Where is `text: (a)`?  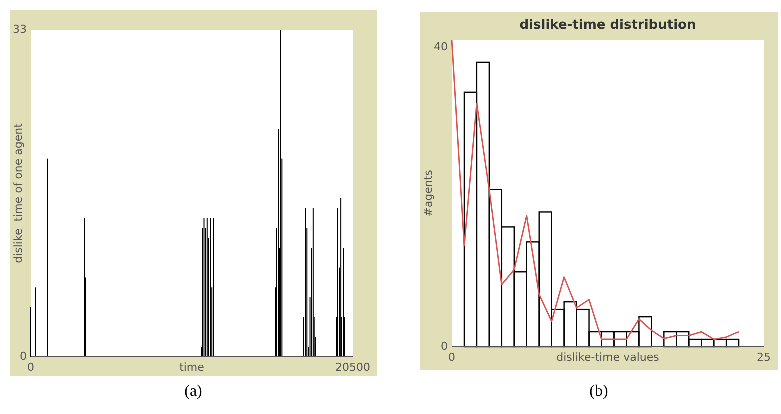 text: (a) is located at coordinates (193, 391).